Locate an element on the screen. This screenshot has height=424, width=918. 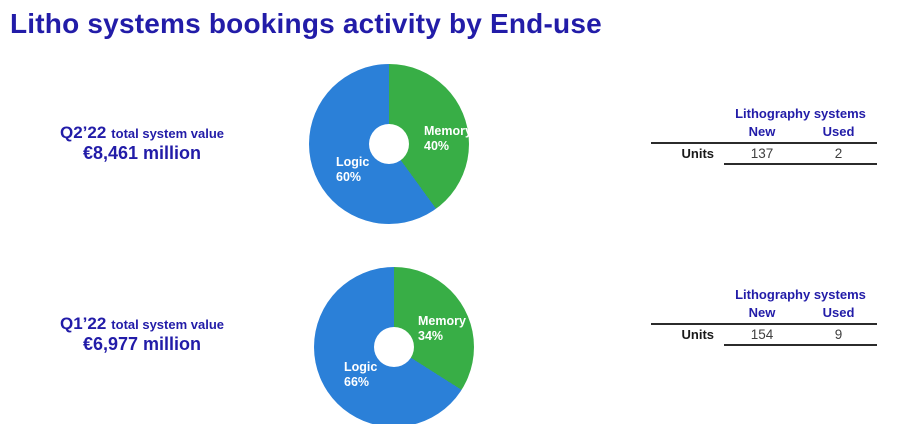
q1-litho-systems-table: Lithography systems New Used Units 154 9 is located at coordinates (764, 316).